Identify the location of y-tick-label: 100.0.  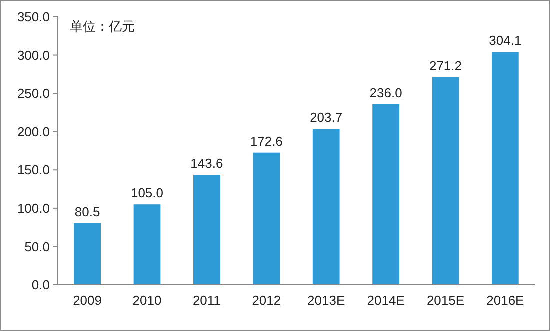
(33, 208).